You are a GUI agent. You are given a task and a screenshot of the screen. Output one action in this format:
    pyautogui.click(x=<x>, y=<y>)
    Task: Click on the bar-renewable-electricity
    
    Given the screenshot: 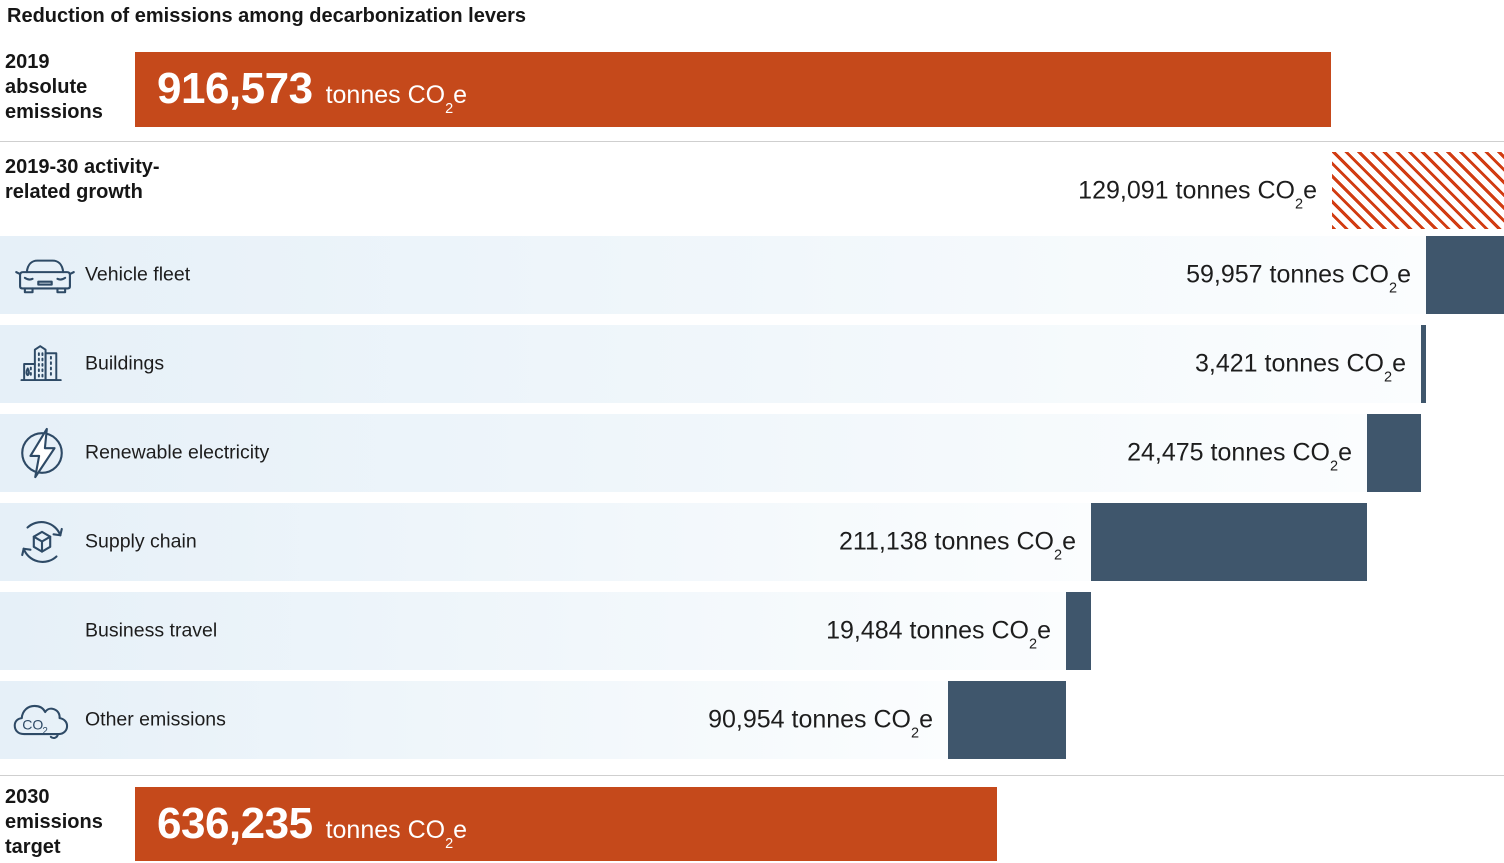 What is the action you would take?
    pyautogui.click(x=1394, y=453)
    